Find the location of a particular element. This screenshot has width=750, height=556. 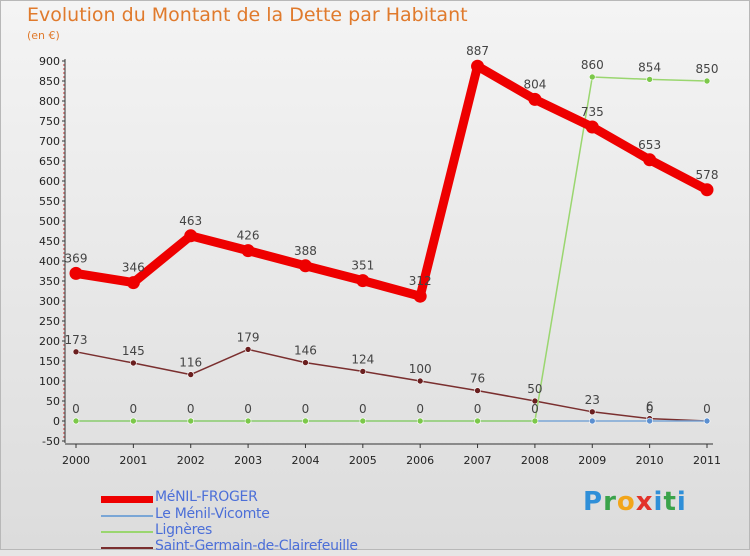

x-tick-label: 2003 is located at coordinates (248, 460).